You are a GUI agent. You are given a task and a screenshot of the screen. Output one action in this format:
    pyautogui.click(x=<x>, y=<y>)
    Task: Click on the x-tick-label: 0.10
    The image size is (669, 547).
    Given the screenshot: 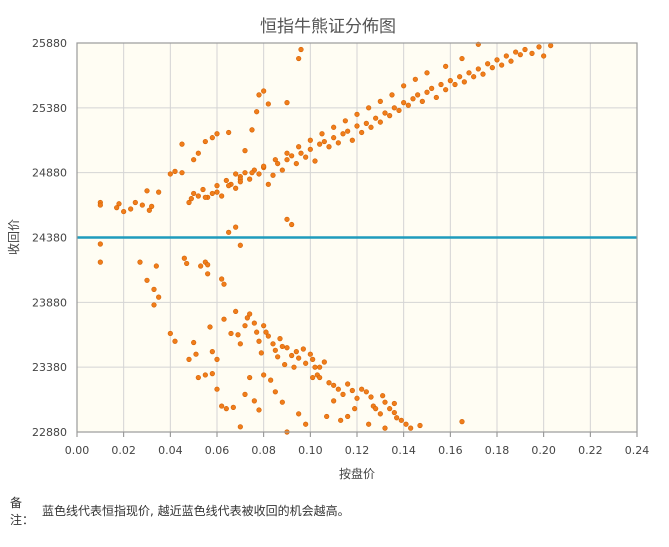 What is the action you would take?
    pyautogui.click(x=310, y=450)
    